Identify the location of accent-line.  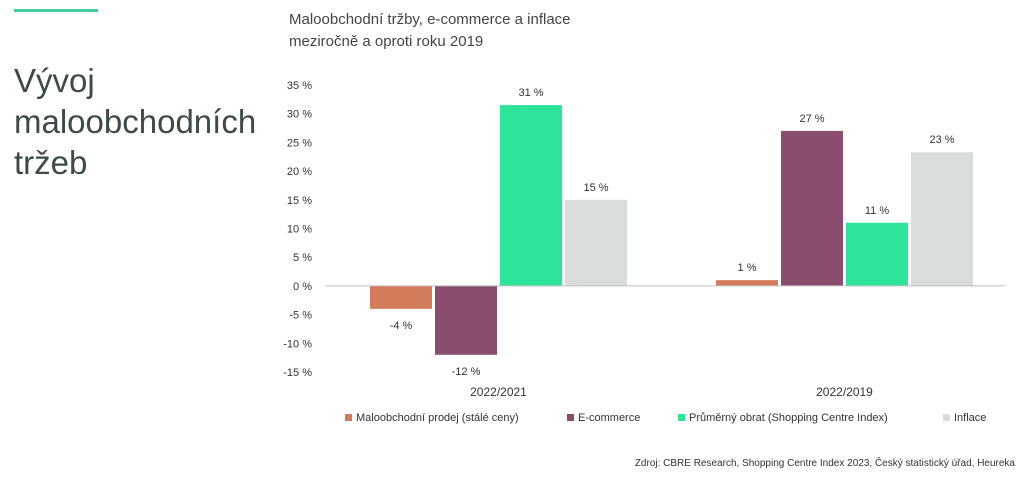
(56, 10).